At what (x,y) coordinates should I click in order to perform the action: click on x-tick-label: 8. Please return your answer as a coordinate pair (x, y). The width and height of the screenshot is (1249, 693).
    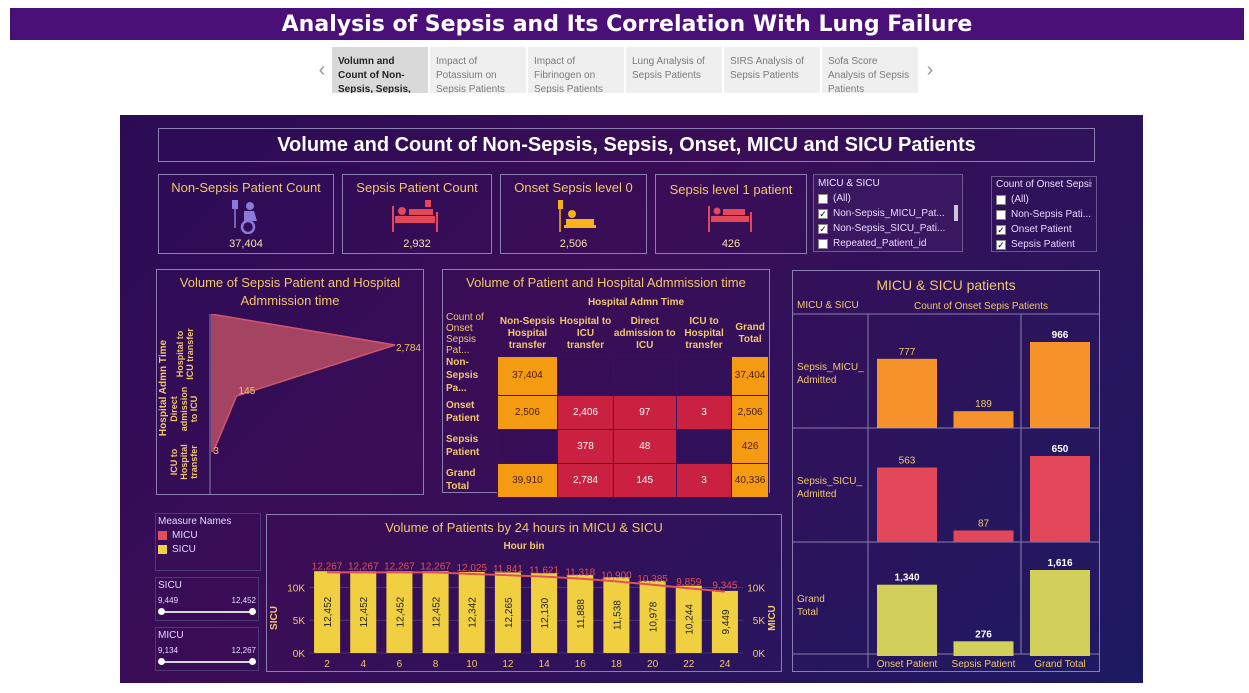
    Looking at the image, I should click on (436, 664).